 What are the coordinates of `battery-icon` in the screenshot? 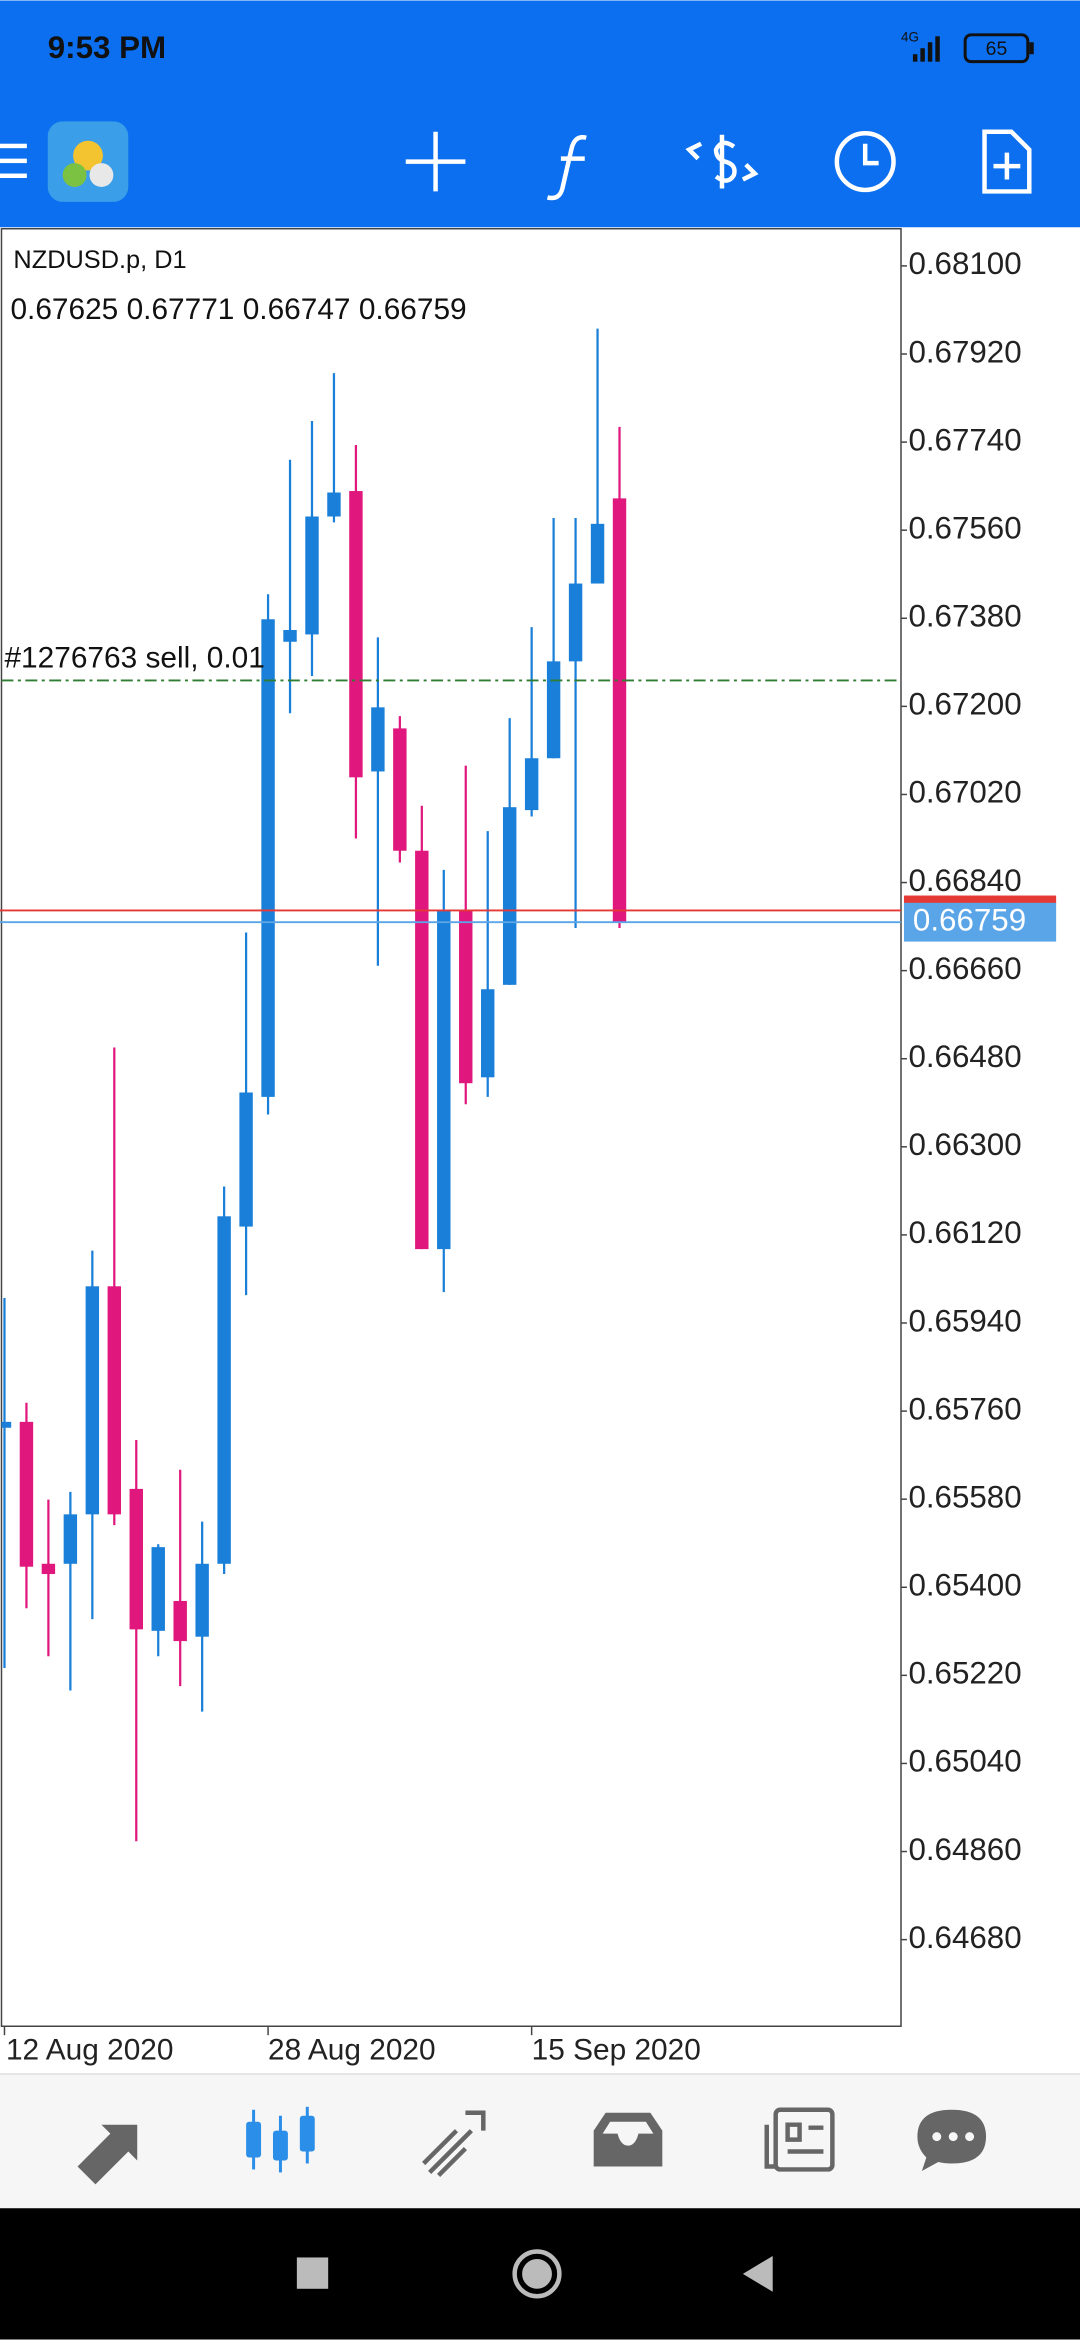 It's located at (996, 48).